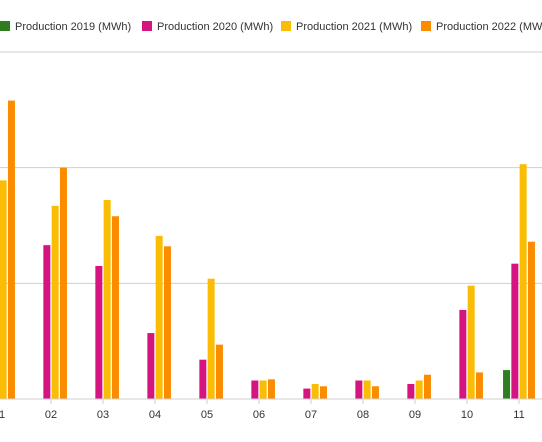  Describe the element at coordinates (259, 415) in the screenshot. I see `x-tick-label-06: 06` at that location.